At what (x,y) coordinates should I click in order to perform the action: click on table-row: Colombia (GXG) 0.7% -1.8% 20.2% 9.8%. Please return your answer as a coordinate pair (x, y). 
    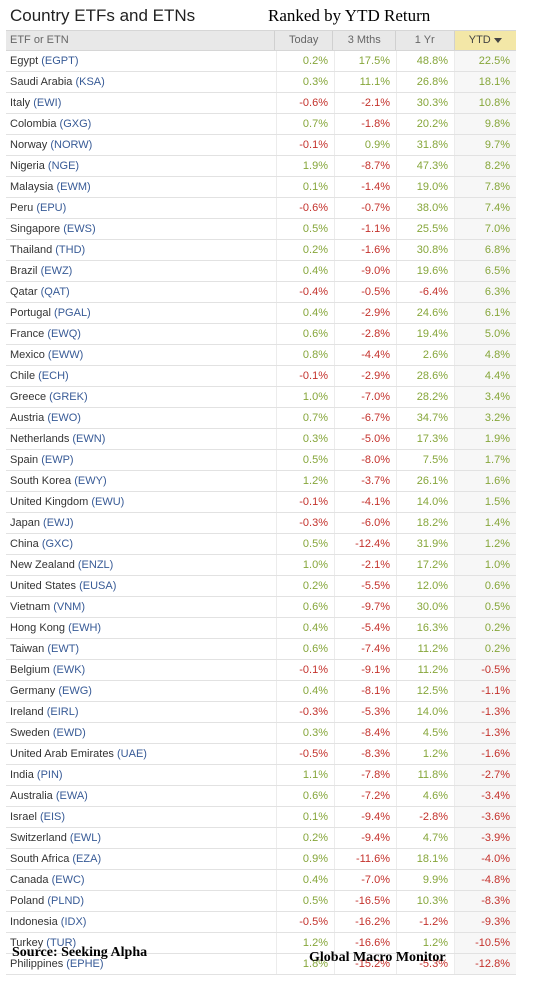
    Looking at the image, I should click on (261, 124).